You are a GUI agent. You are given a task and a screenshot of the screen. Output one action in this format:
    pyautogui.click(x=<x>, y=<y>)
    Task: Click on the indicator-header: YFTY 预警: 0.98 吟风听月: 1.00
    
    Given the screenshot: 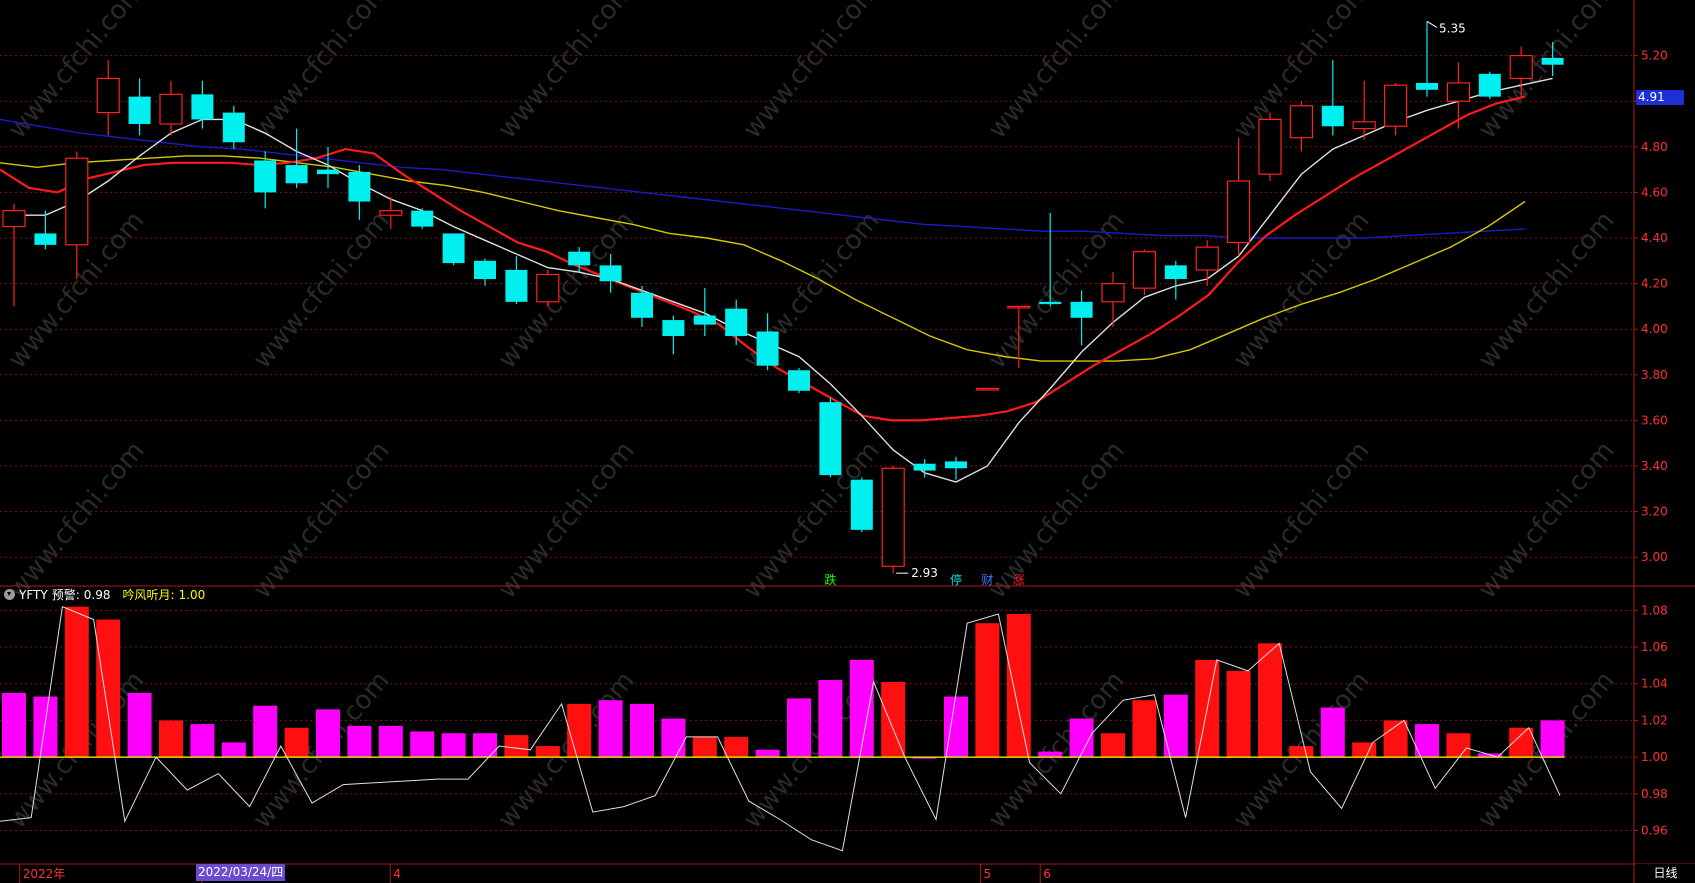 What is the action you would take?
    pyautogui.click(x=104, y=594)
    